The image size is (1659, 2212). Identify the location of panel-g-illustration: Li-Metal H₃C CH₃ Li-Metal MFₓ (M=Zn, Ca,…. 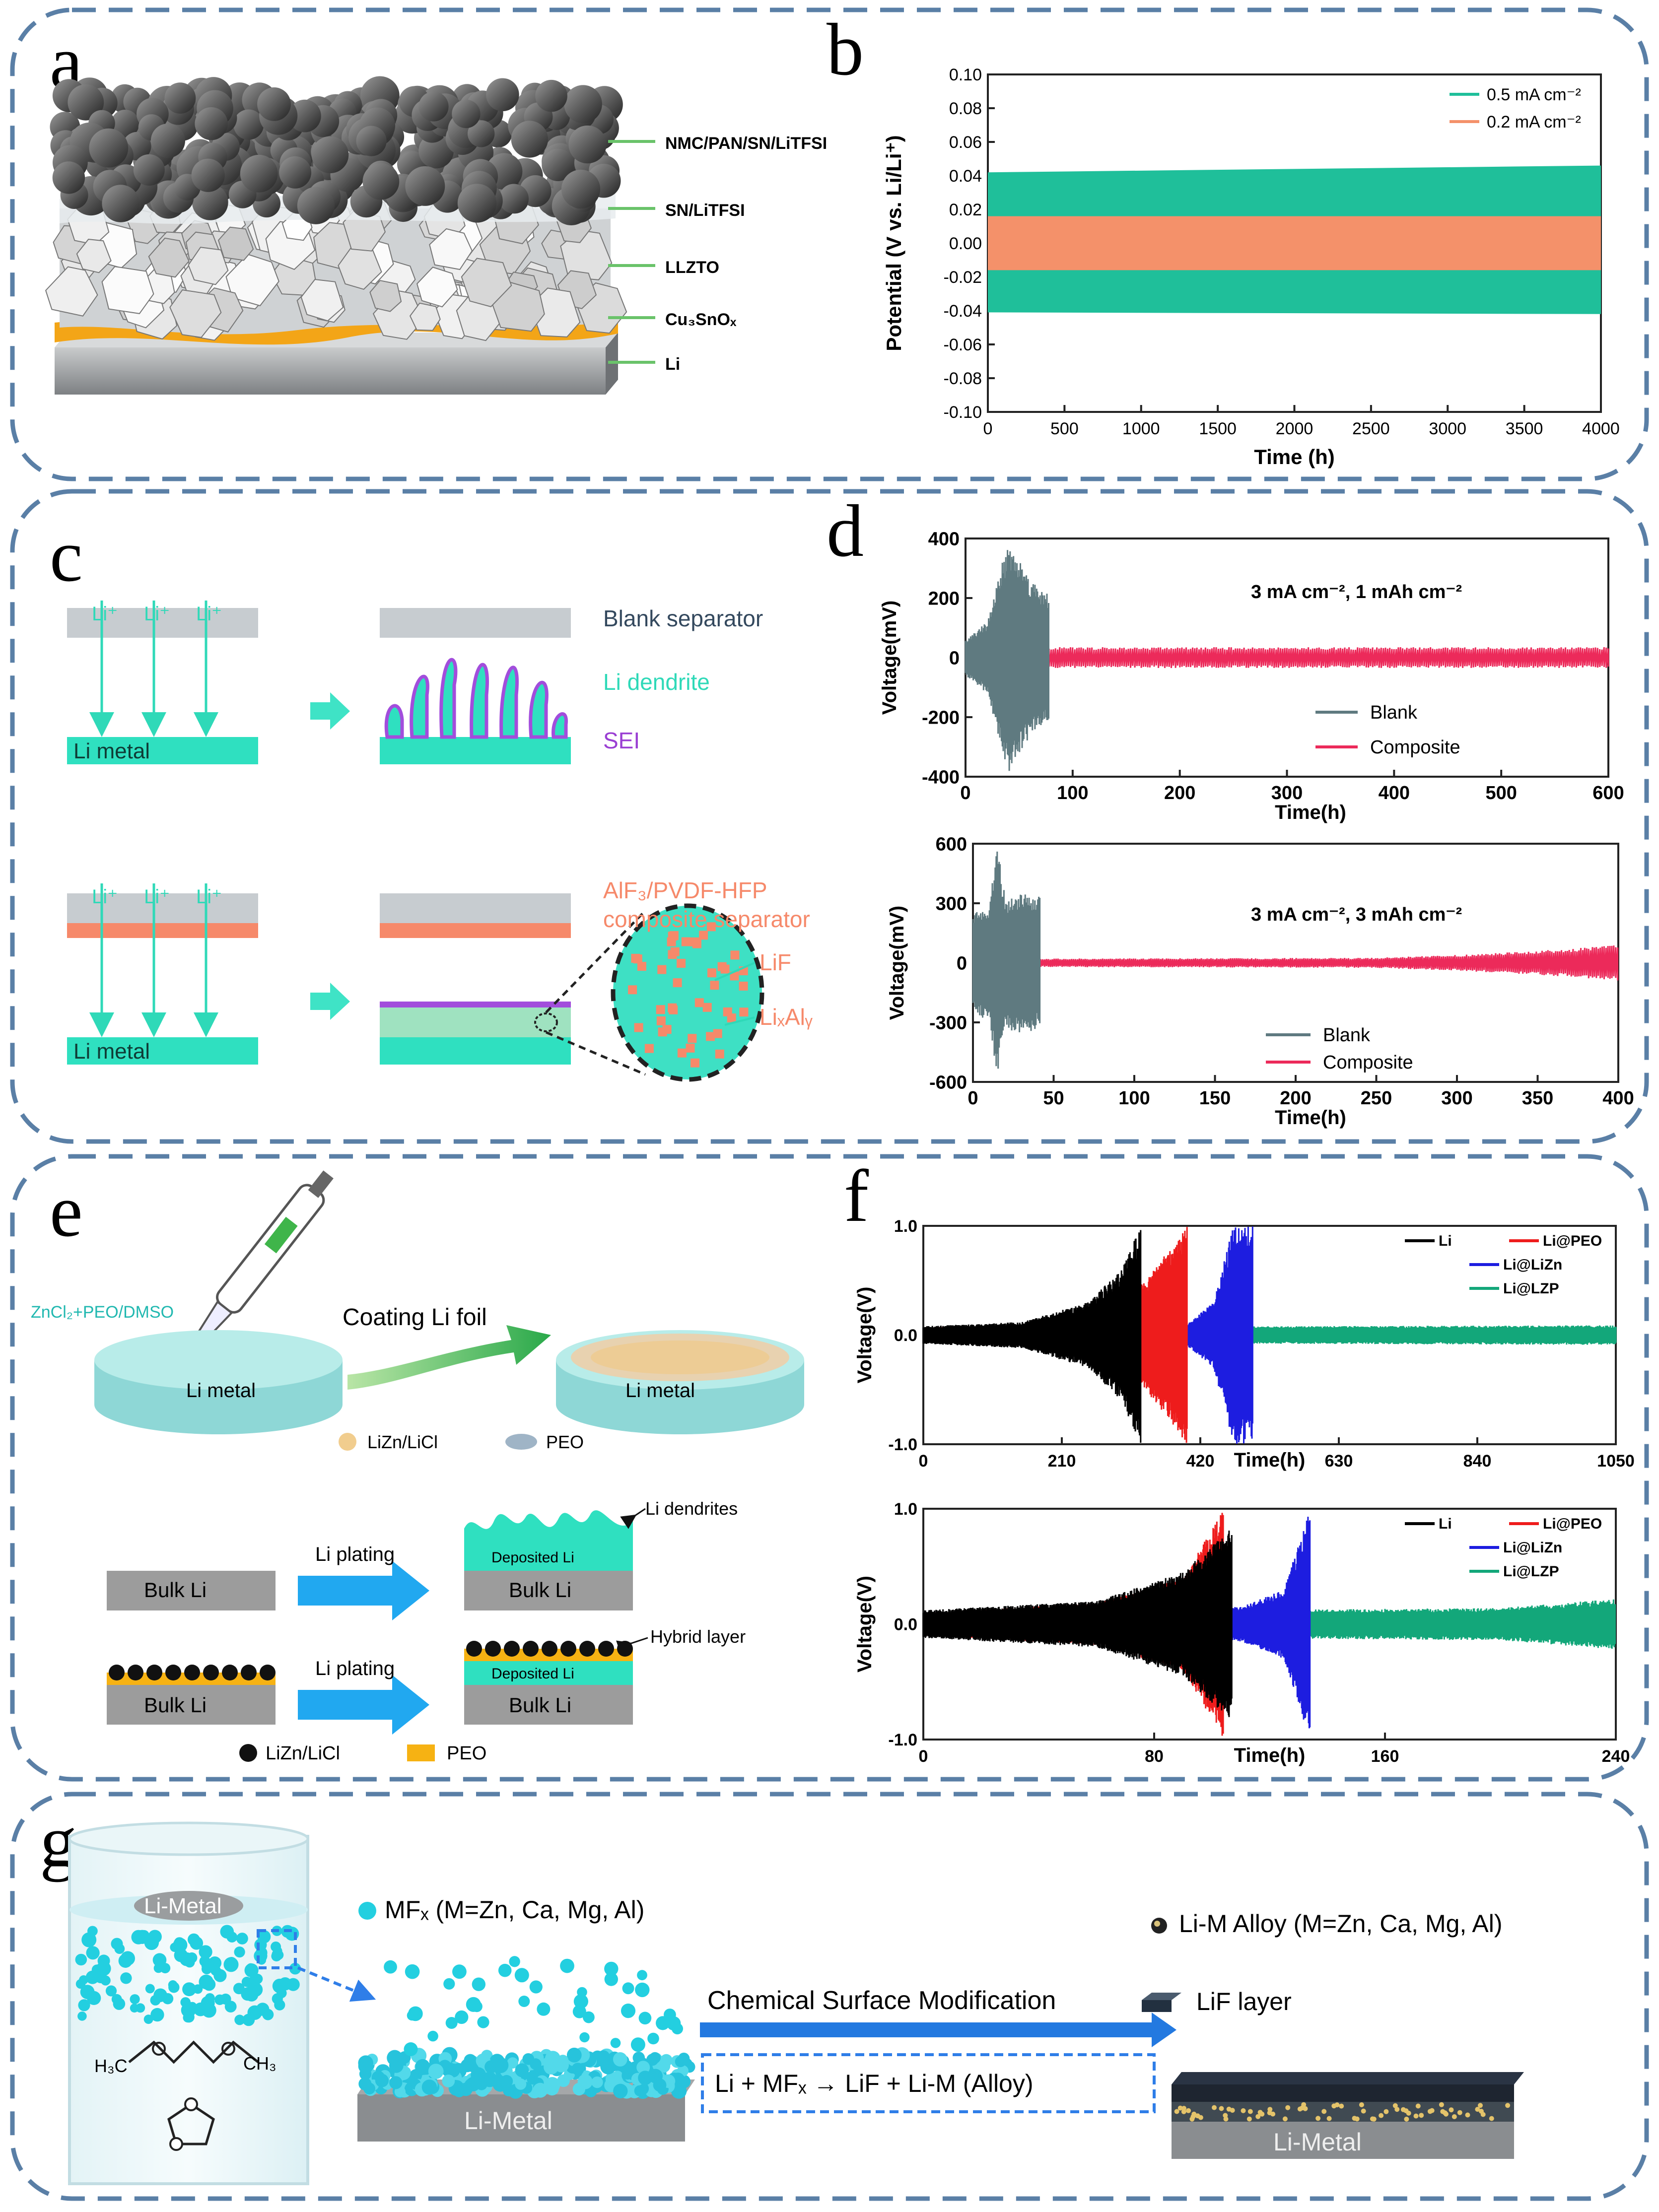
(796, 2003).